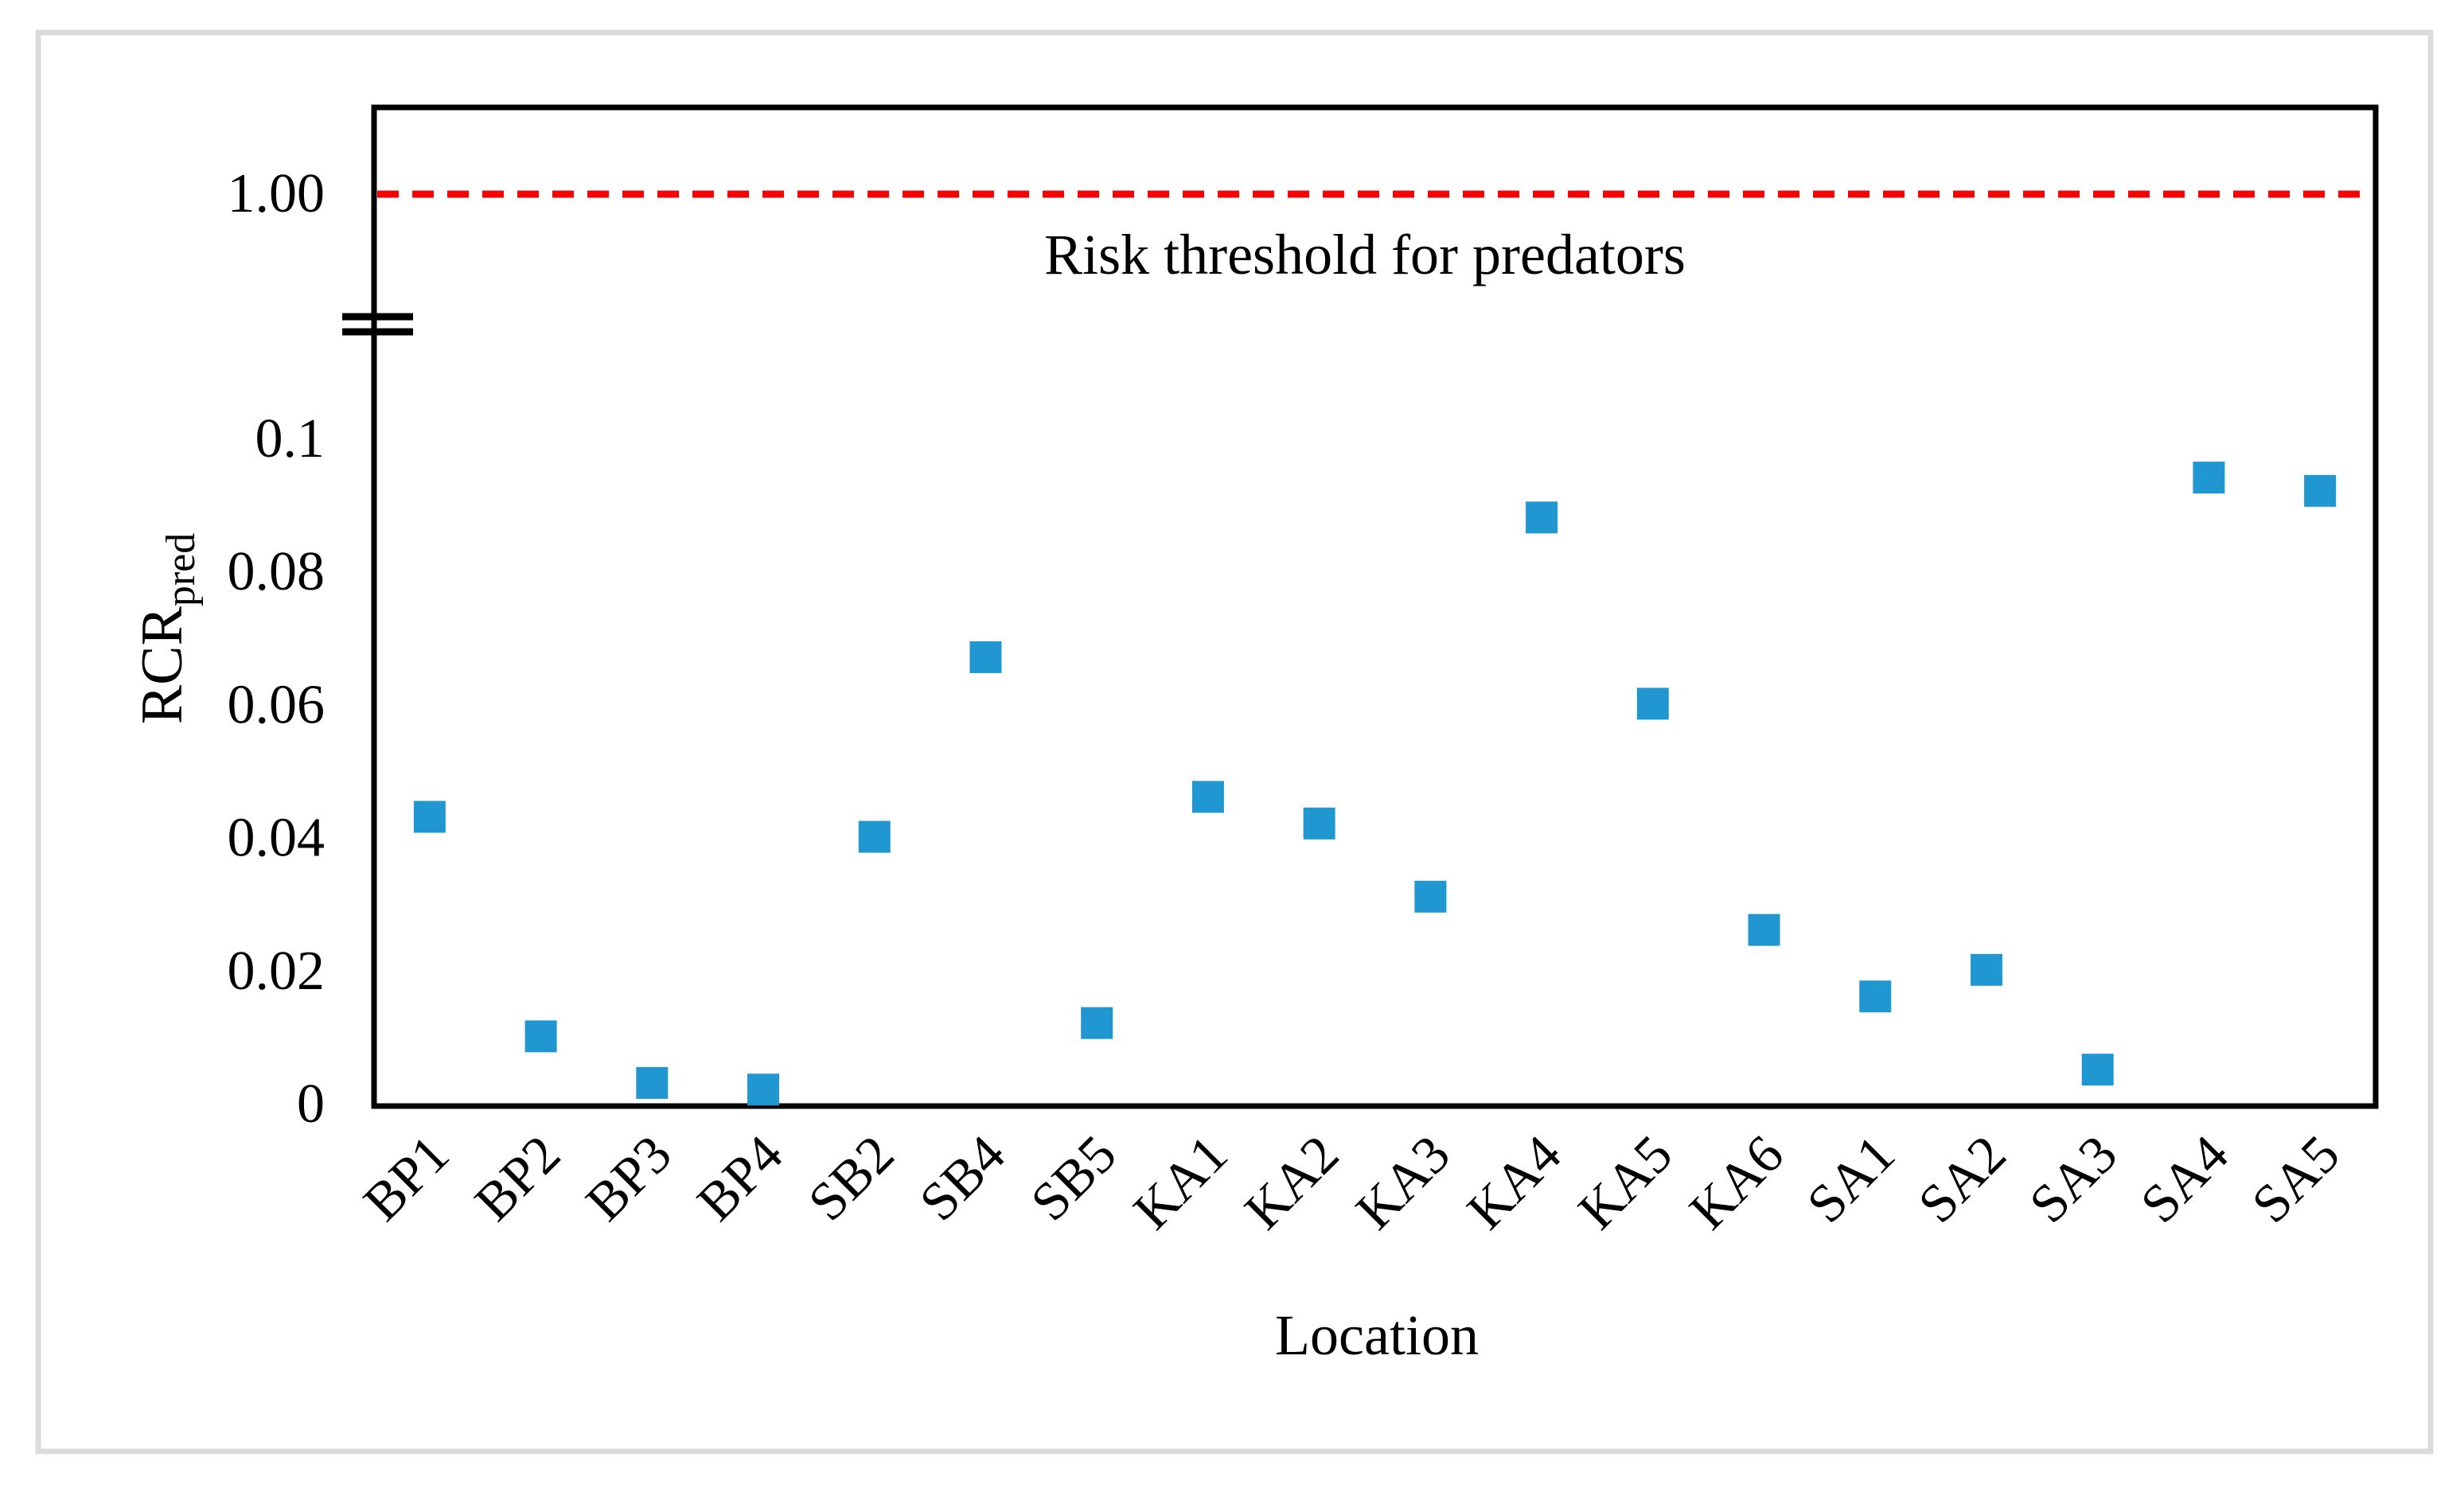 The height and width of the screenshot is (1492, 2464). I want to click on x-tick-label-SB5: SB5, so click(1074, 1178).